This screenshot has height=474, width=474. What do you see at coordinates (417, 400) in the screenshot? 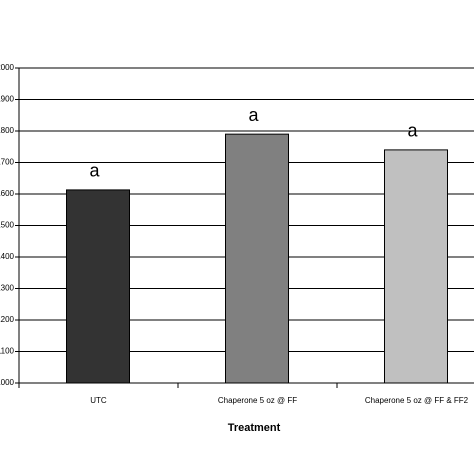
I see `x-tick-label: Chaperone 5 oz @ FF & FF2` at bounding box center [417, 400].